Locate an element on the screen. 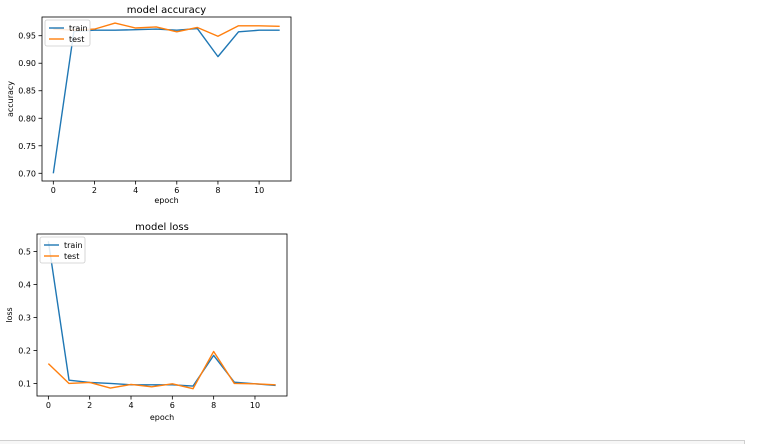 The width and height of the screenshot is (759, 444). output-cell-bottom-border is located at coordinates (372, 442).